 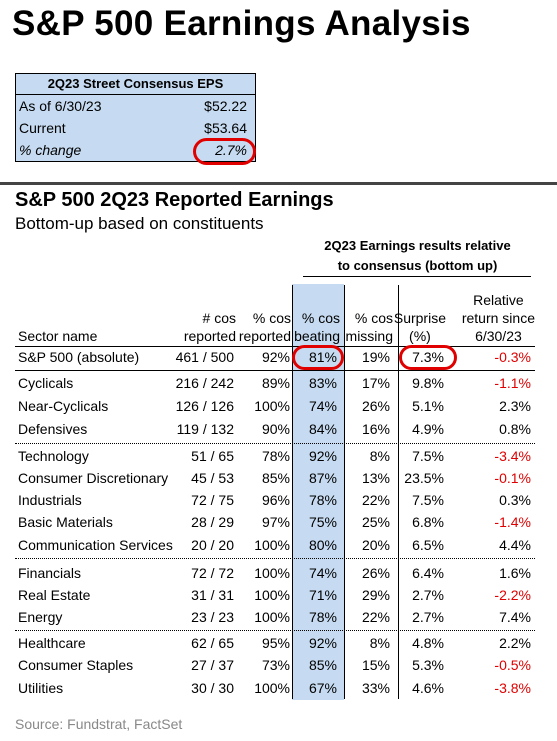 I want to click on relative-header-line: to consensus (bottom up), so click(x=417, y=265).